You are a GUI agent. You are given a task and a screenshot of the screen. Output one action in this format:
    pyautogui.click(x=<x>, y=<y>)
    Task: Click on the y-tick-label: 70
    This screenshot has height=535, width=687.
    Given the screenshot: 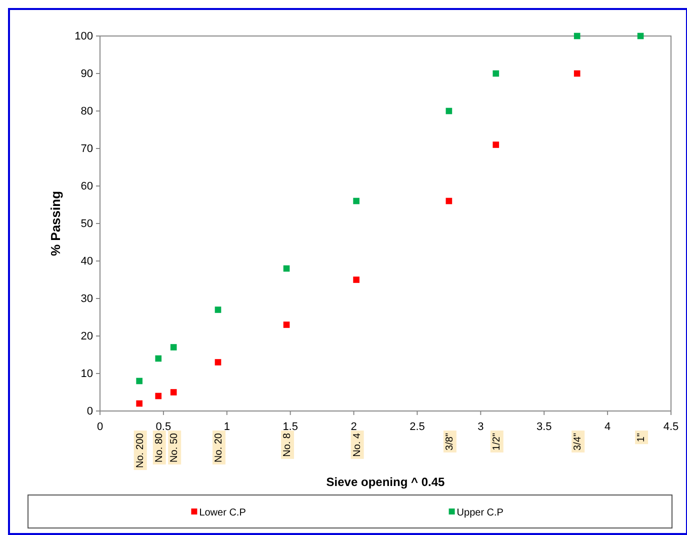 What is the action you would take?
    pyautogui.click(x=86, y=149)
    